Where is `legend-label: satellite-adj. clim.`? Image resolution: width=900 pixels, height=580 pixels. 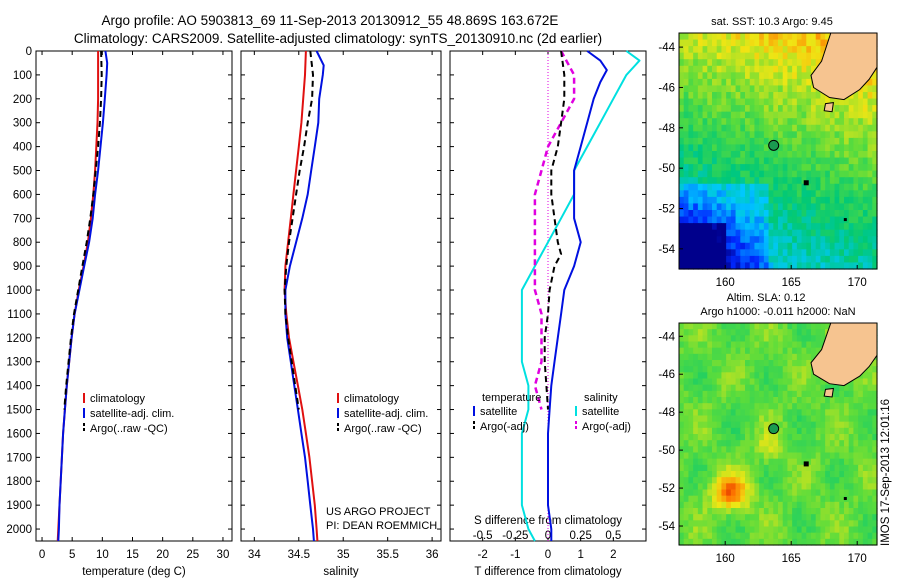
legend-label: satellite-adj. clim. is located at coordinates (132, 414).